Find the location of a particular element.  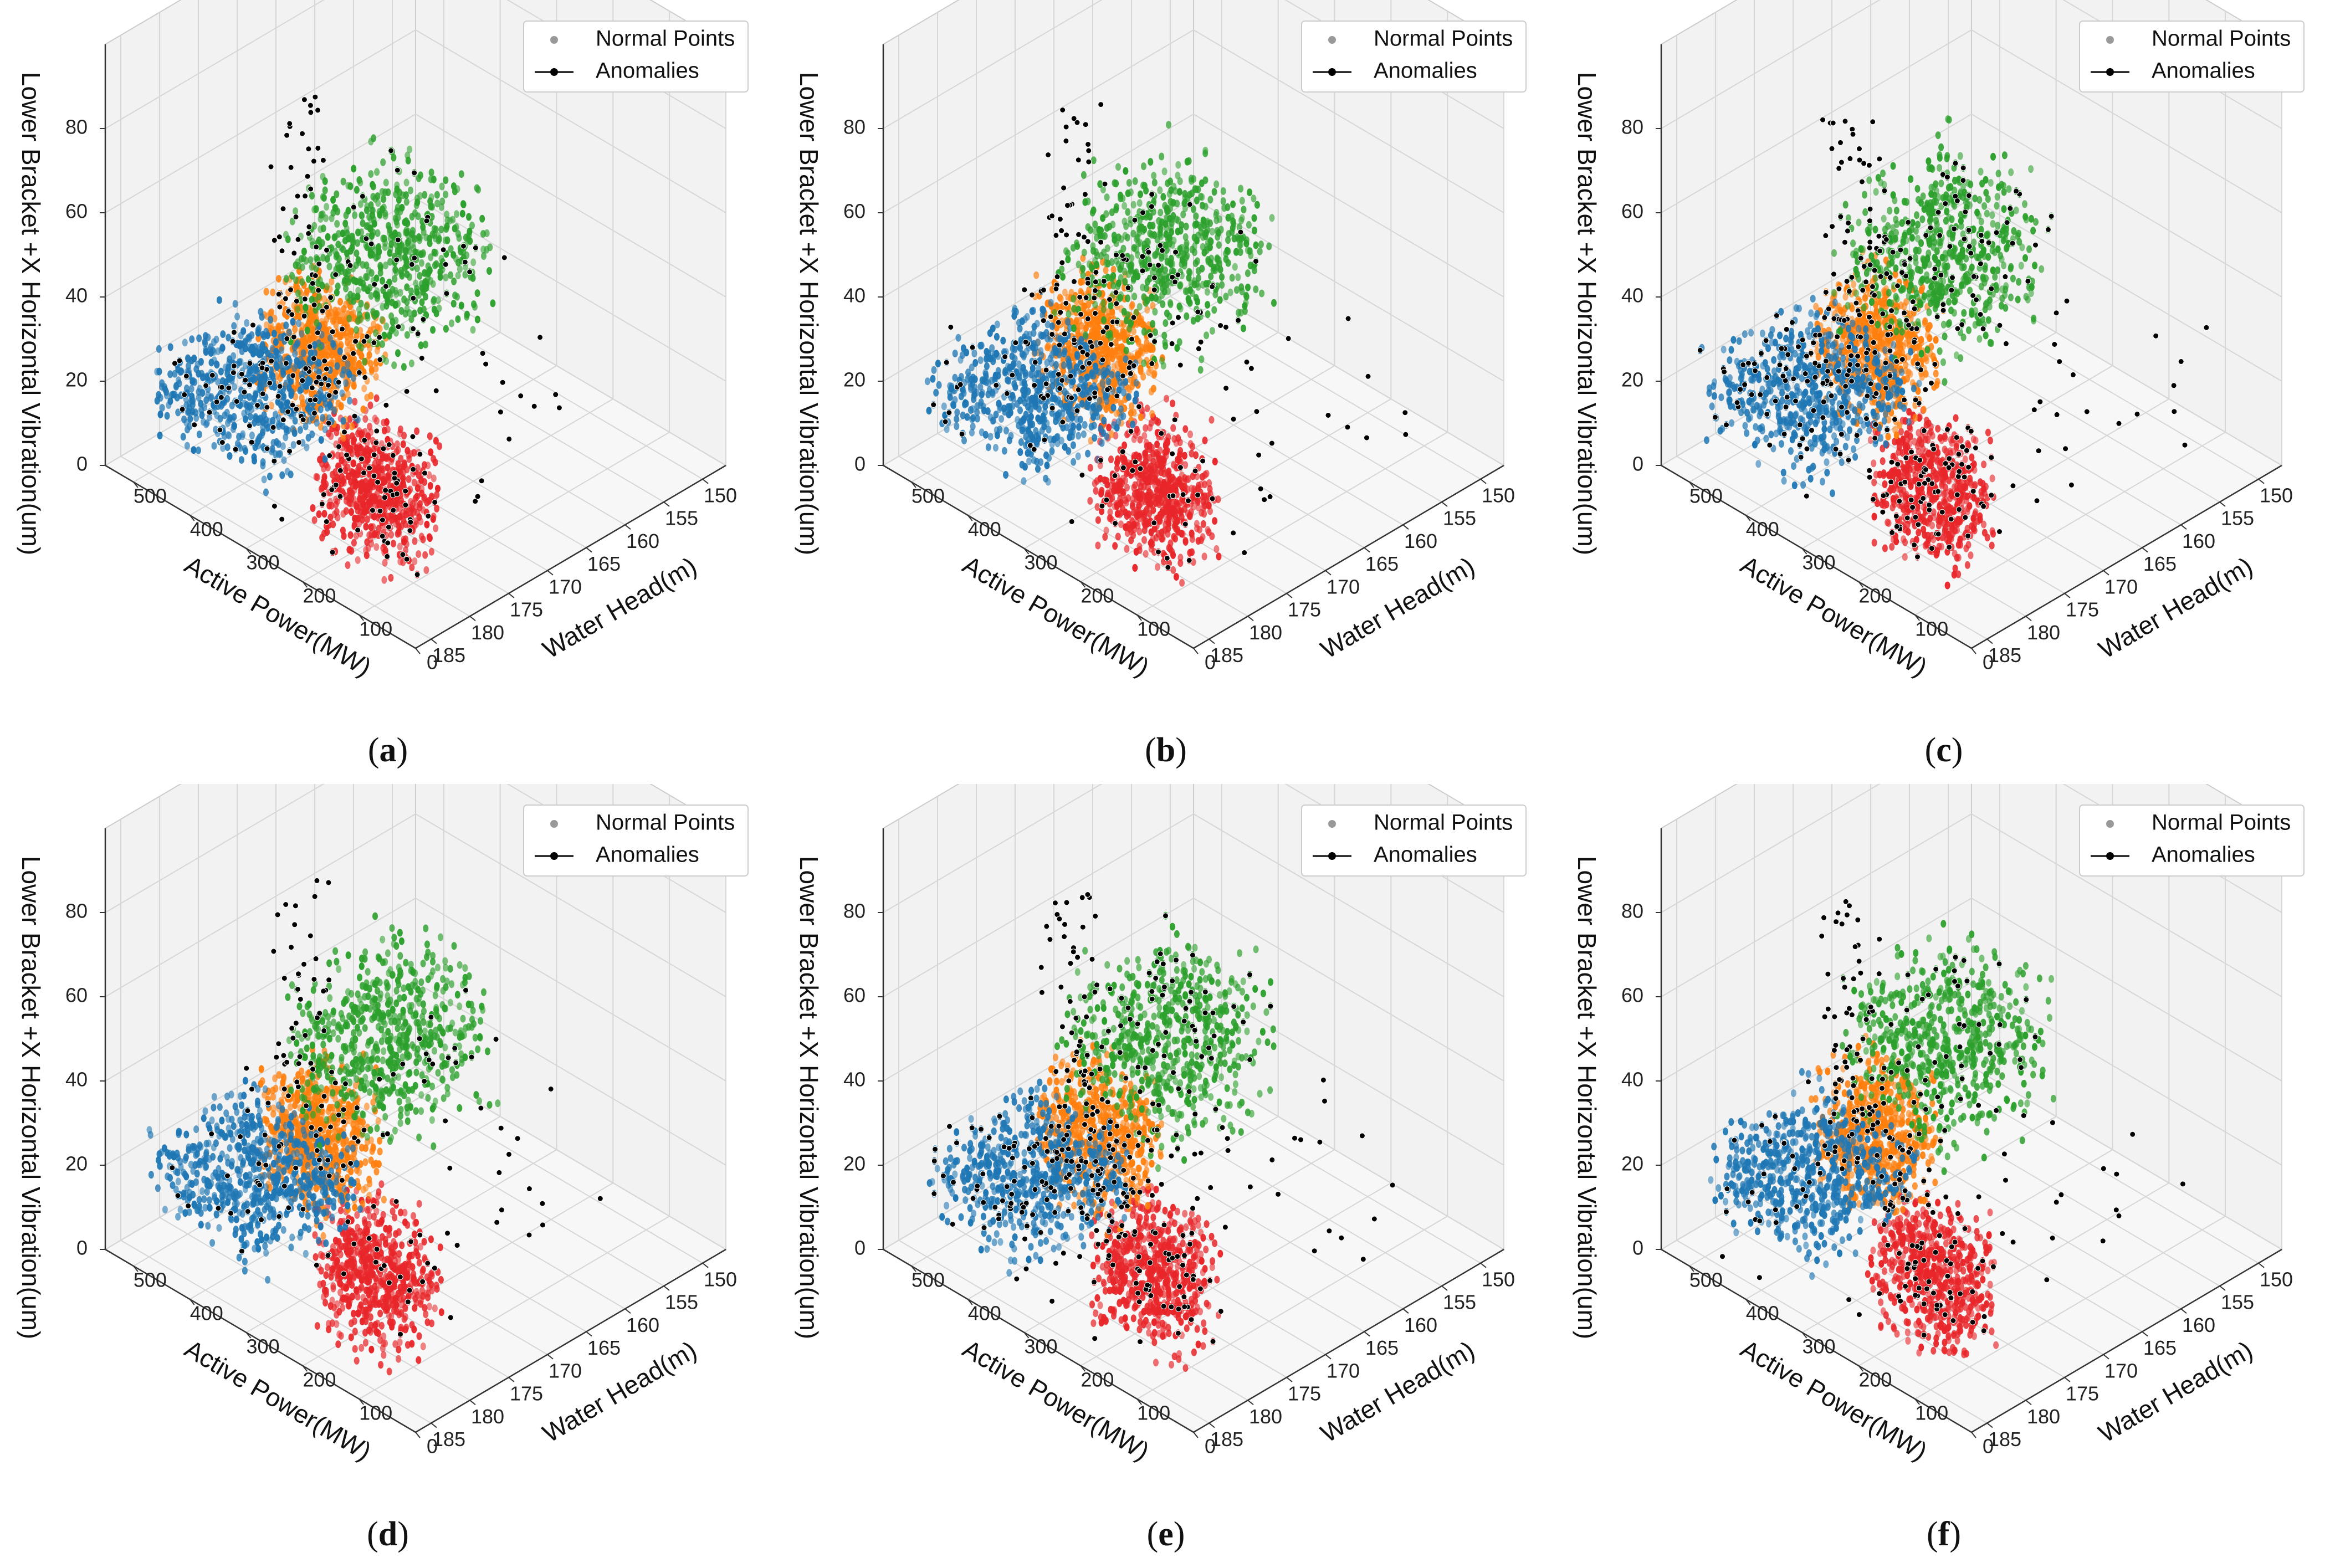

head-tick-mark is located at coordinates (628, 527).